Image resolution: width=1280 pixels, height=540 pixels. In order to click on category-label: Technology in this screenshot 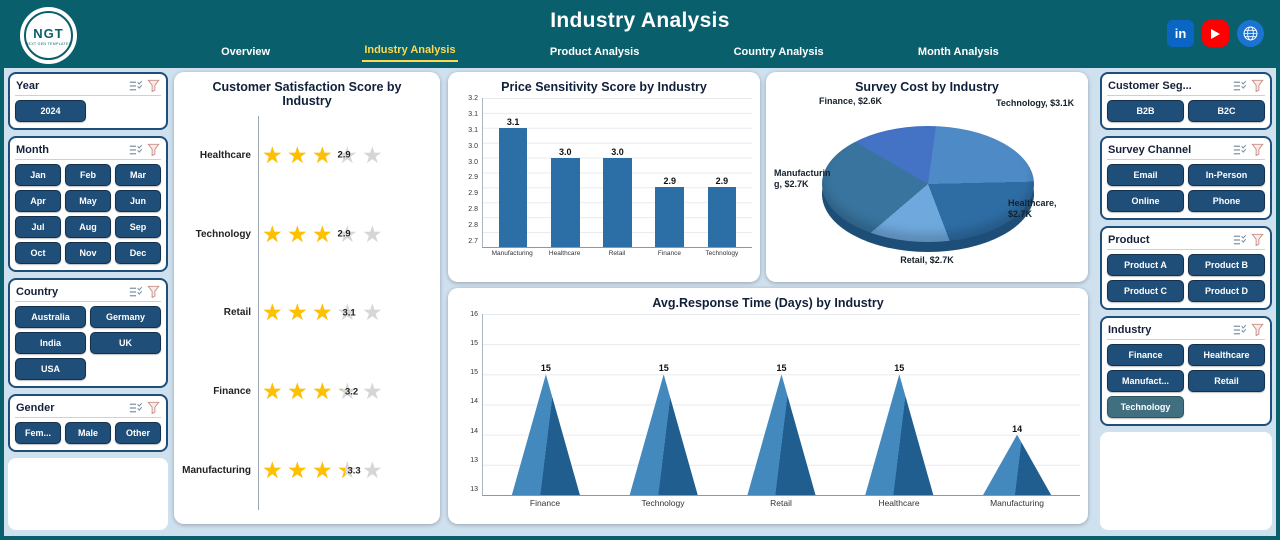, I will do `click(223, 234)`.